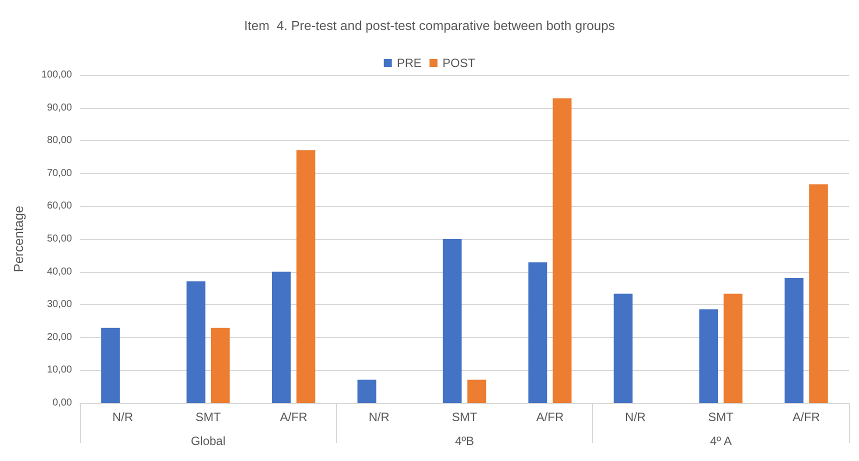 This screenshot has width=859, height=461. What do you see at coordinates (459, 63) in the screenshot?
I see `legend-label: POST` at bounding box center [459, 63].